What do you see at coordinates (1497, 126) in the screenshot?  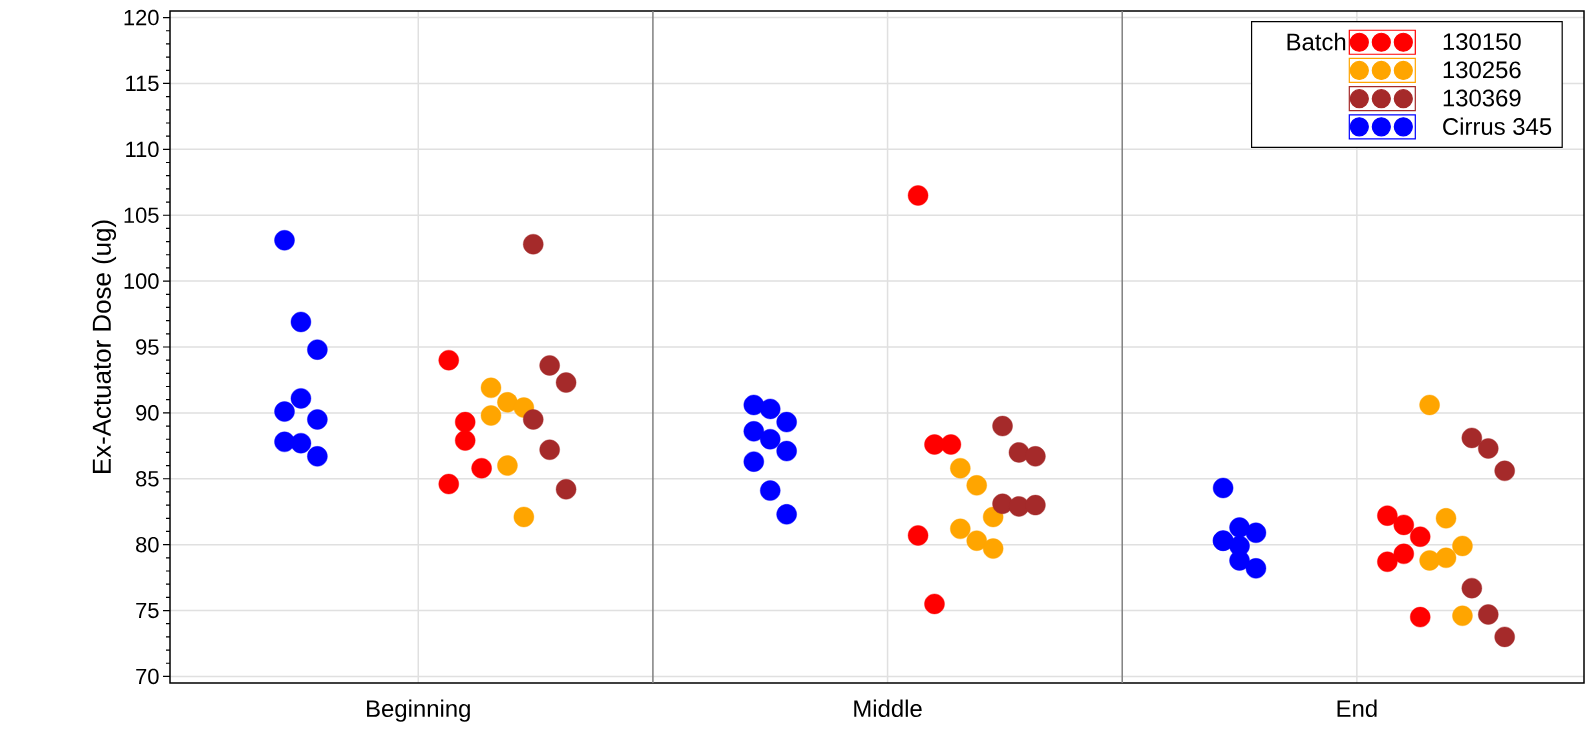 I see `legend-label: Cirrus 345` at bounding box center [1497, 126].